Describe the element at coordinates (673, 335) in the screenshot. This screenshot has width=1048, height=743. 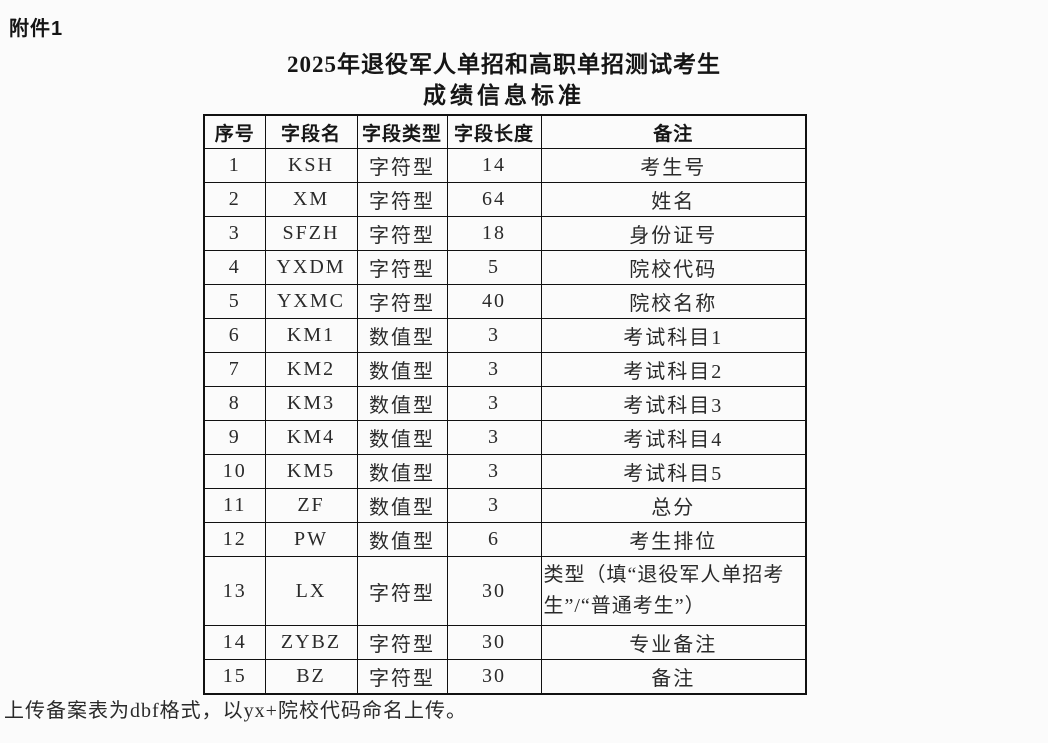
I see `cell-remark: 考试科目1` at that location.